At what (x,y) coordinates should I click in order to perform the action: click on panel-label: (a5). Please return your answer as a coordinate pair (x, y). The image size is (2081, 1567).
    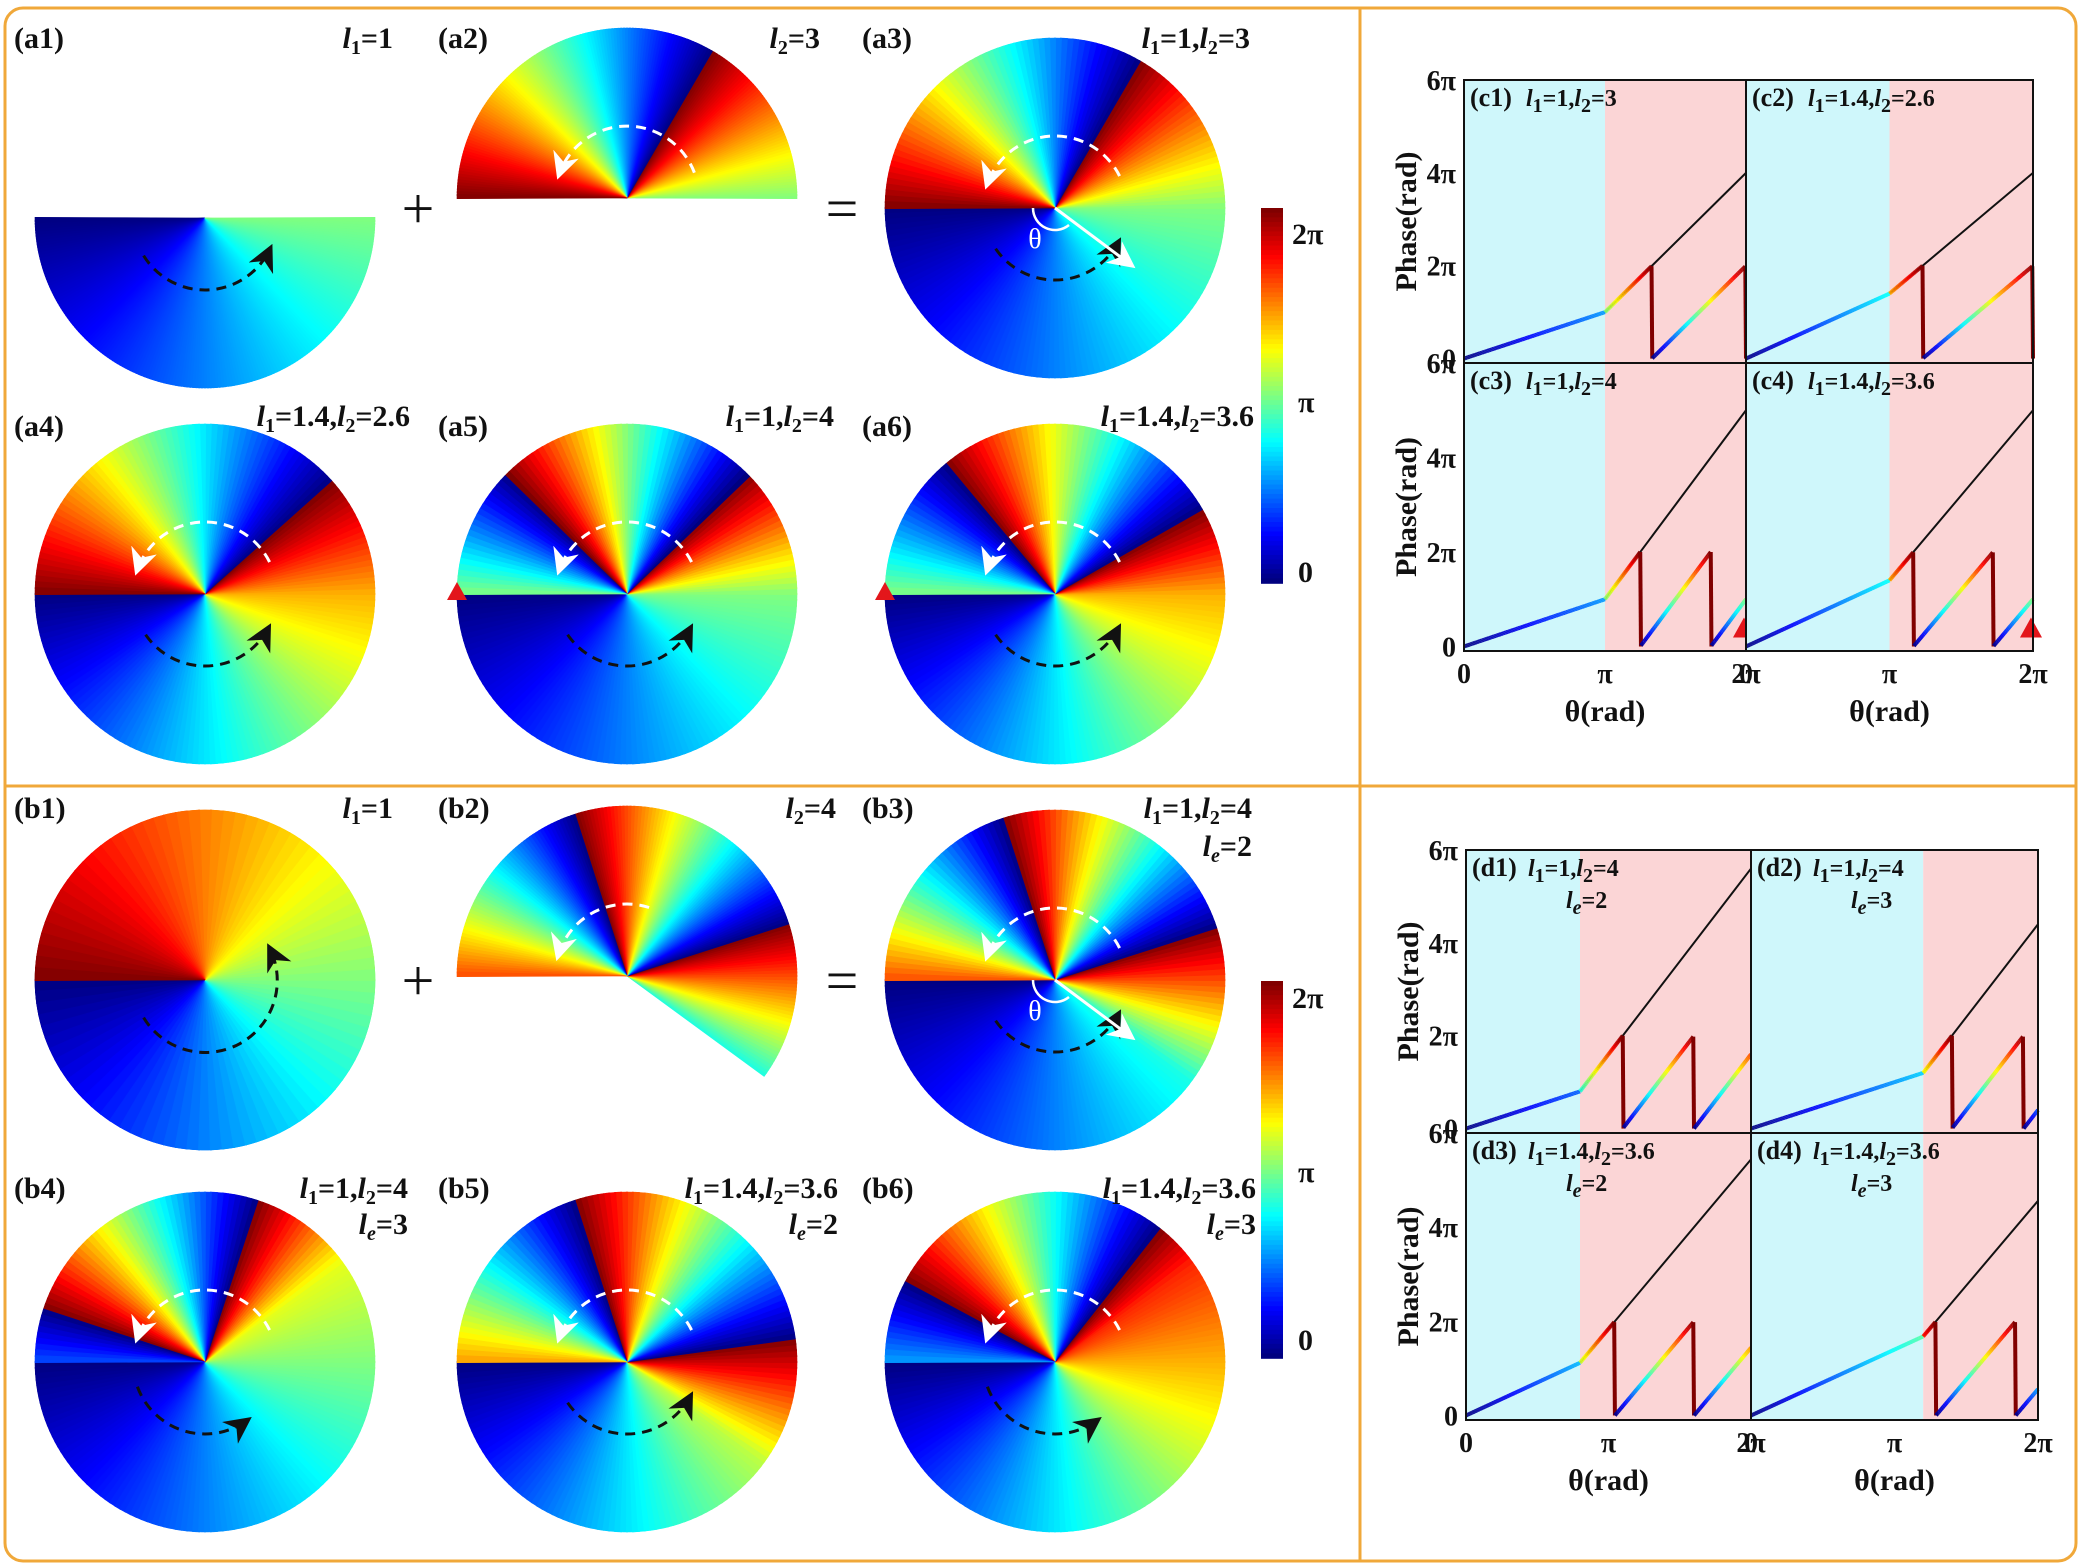
    Looking at the image, I should click on (463, 426).